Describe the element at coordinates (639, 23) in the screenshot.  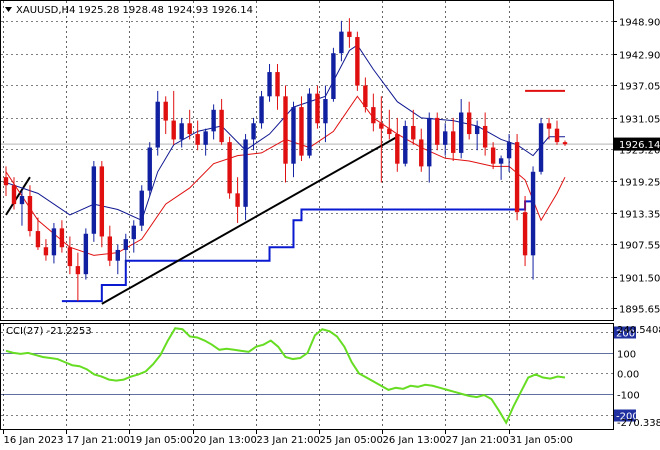
I see `price-tick-label: 1948.90` at that location.